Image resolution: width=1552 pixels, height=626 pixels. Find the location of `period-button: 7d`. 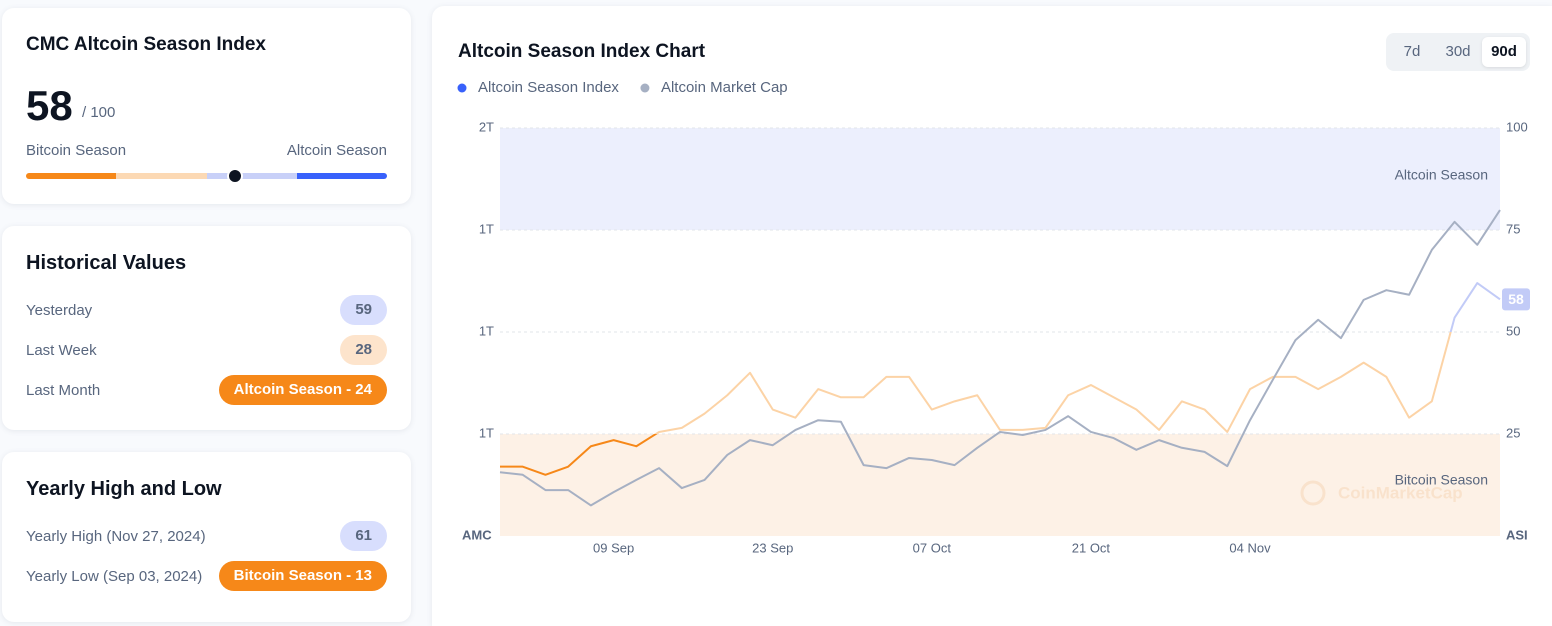

period-button: 7d is located at coordinates (1412, 51).